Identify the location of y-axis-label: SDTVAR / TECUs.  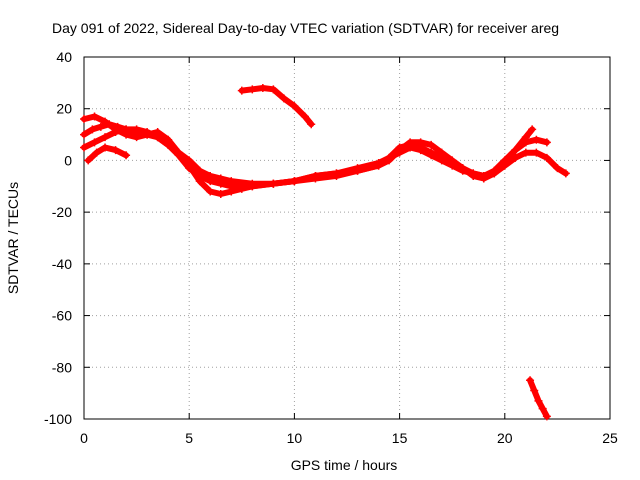
(13, 238).